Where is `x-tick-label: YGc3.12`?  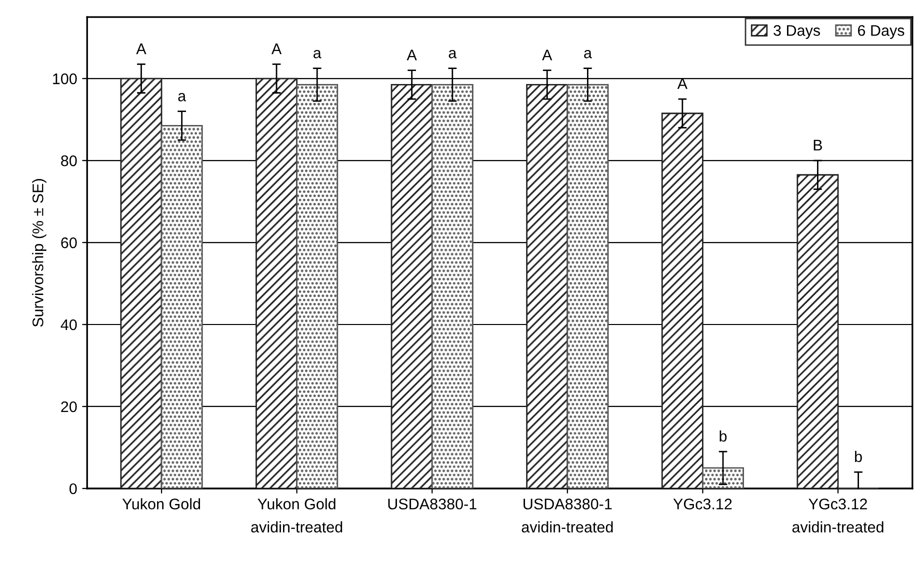
x-tick-label: YGc3.12 is located at coordinates (702, 504).